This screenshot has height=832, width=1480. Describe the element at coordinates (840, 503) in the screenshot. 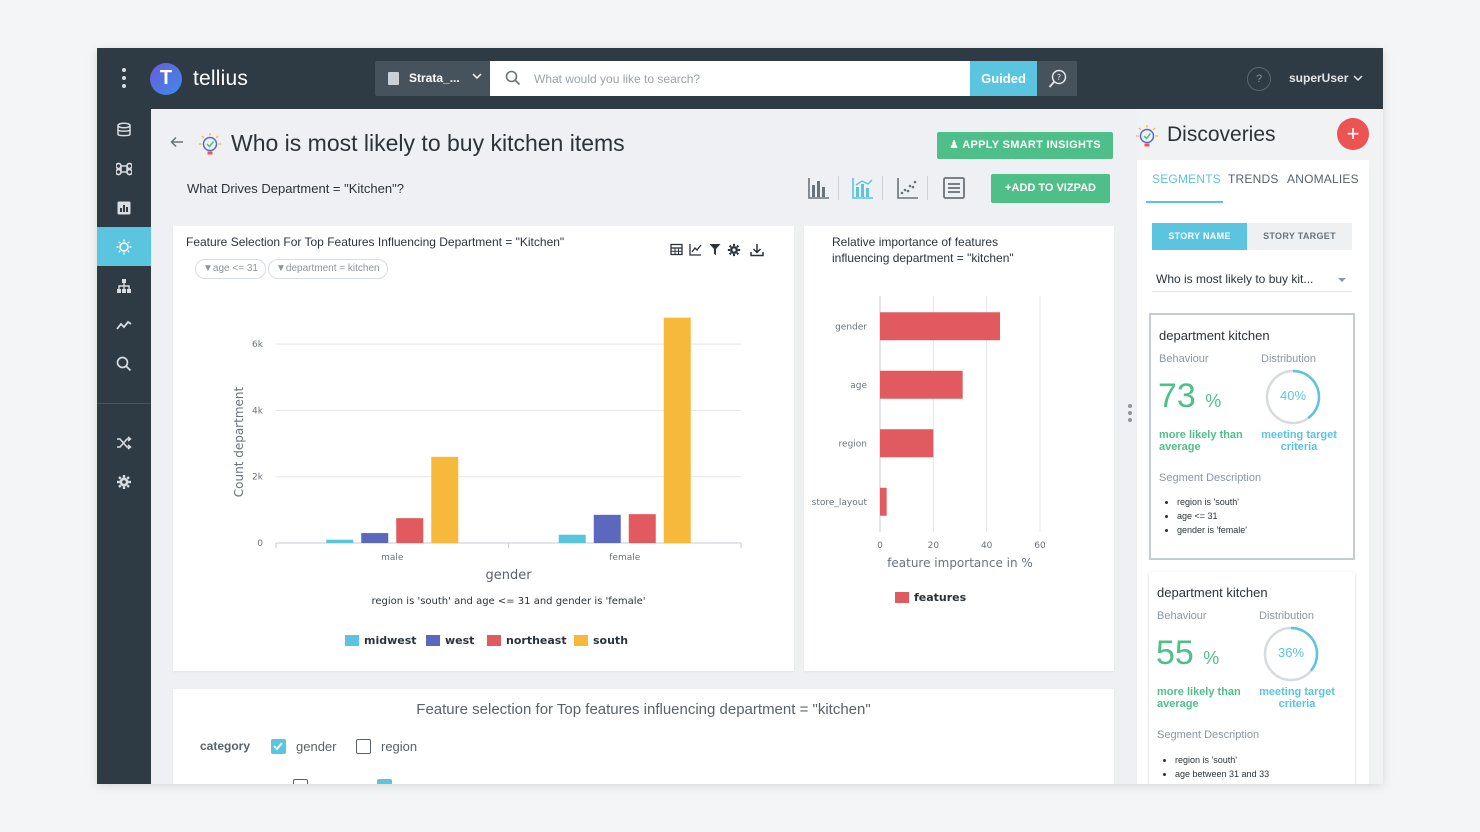

I see `y-tick-label: store_layout` at that location.